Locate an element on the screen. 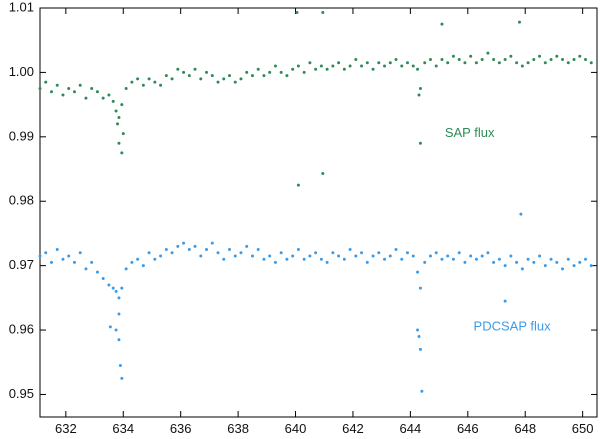  x-tick-label: 642 is located at coordinates (353, 428).